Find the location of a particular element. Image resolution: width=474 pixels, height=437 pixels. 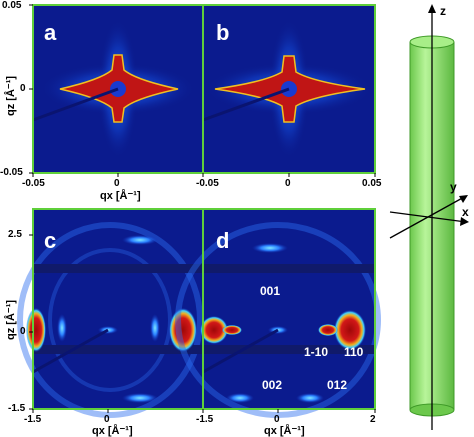

tick-bottom-y-mid: 0 is located at coordinates (23, 331).